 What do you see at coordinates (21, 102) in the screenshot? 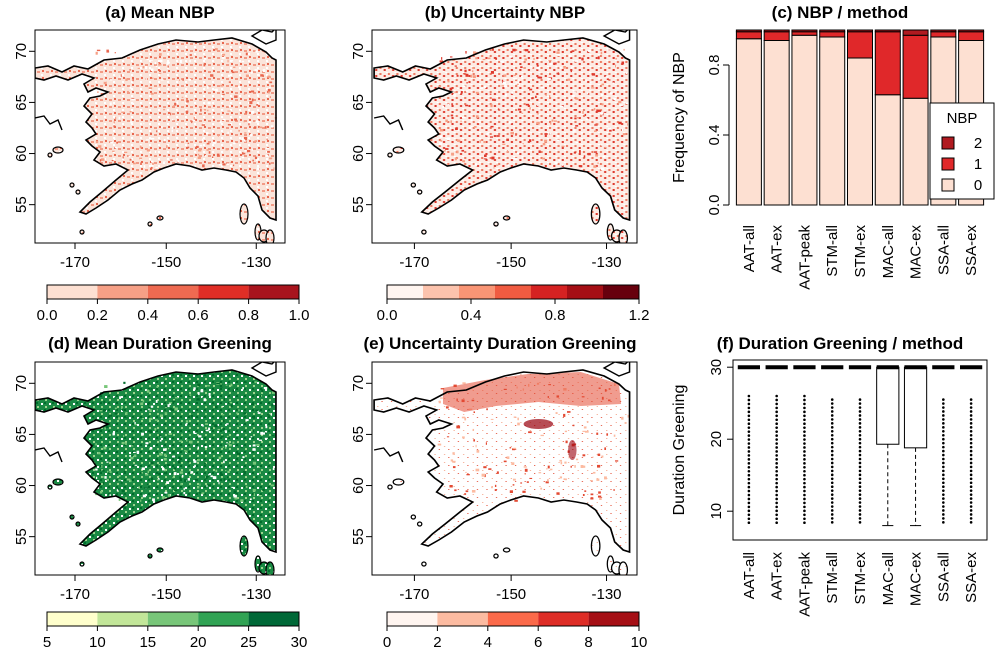
I see `map-a-ytick-label: 65` at bounding box center [21, 102].